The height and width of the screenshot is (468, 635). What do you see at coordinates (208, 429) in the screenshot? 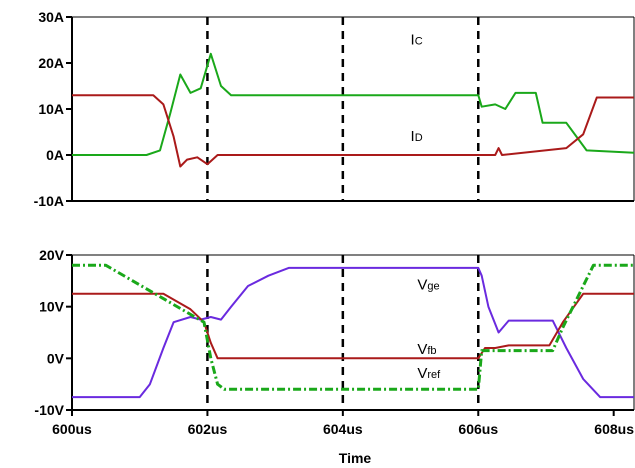
I see `x-tick-label: 602us` at bounding box center [208, 429].